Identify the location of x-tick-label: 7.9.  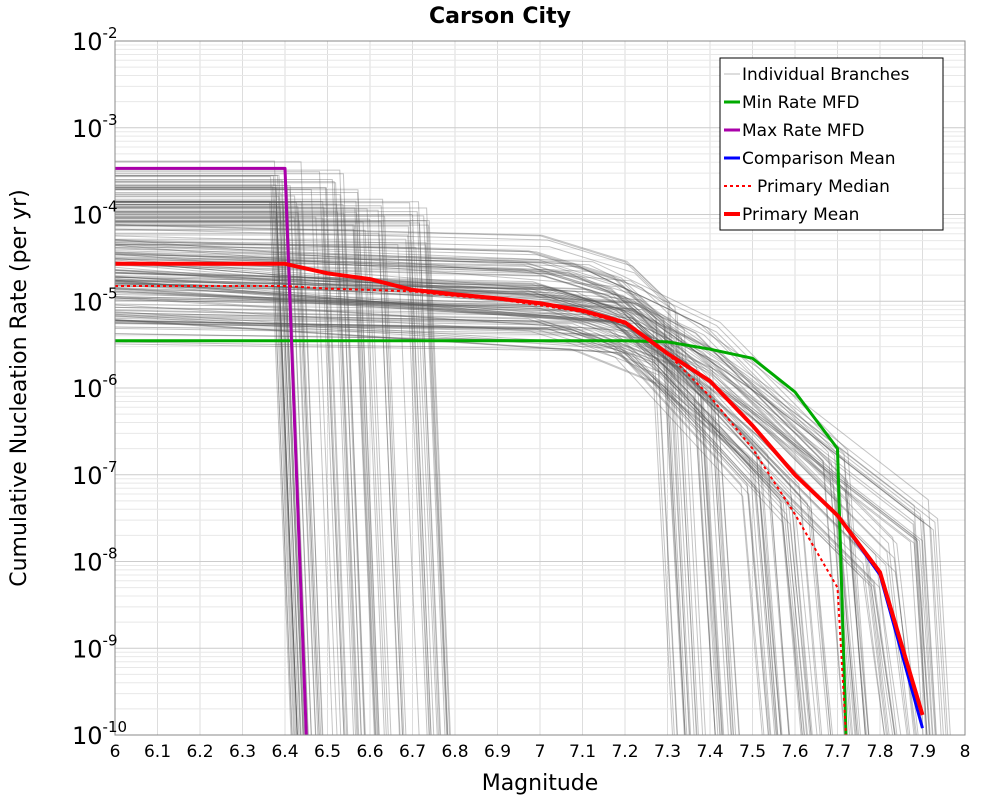
(922, 752).